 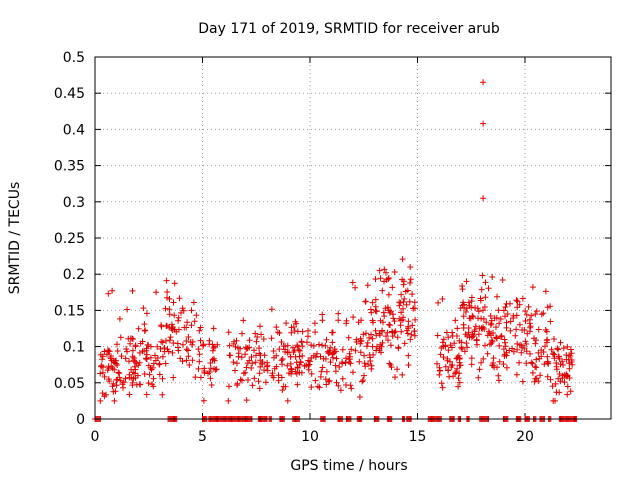 What do you see at coordinates (95, 437) in the screenshot?
I see `x-tick-label: 0` at bounding box center [95, 437].